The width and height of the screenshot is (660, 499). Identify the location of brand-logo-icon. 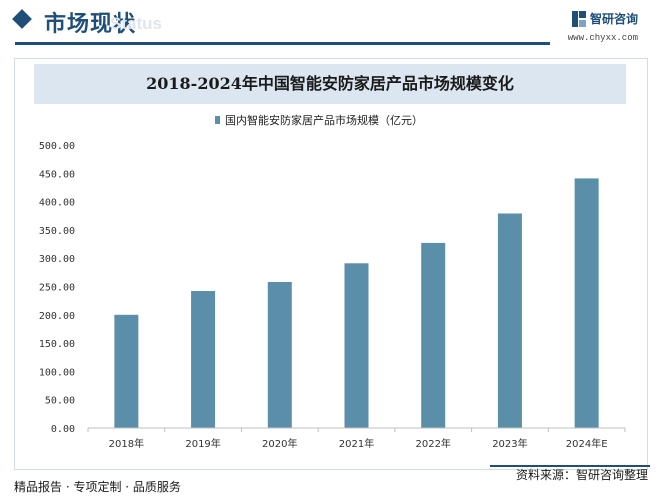
(578, 18).